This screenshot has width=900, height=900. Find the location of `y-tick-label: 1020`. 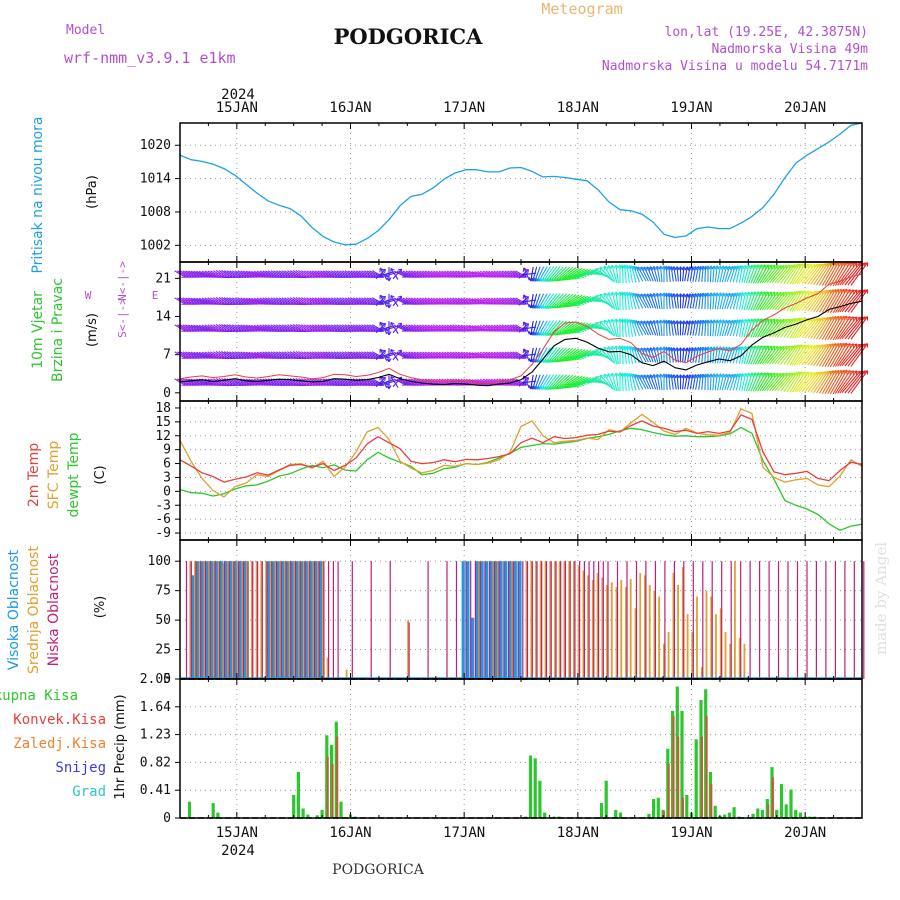

y-tick-label: 1020 is located at coordinates (155, 145).